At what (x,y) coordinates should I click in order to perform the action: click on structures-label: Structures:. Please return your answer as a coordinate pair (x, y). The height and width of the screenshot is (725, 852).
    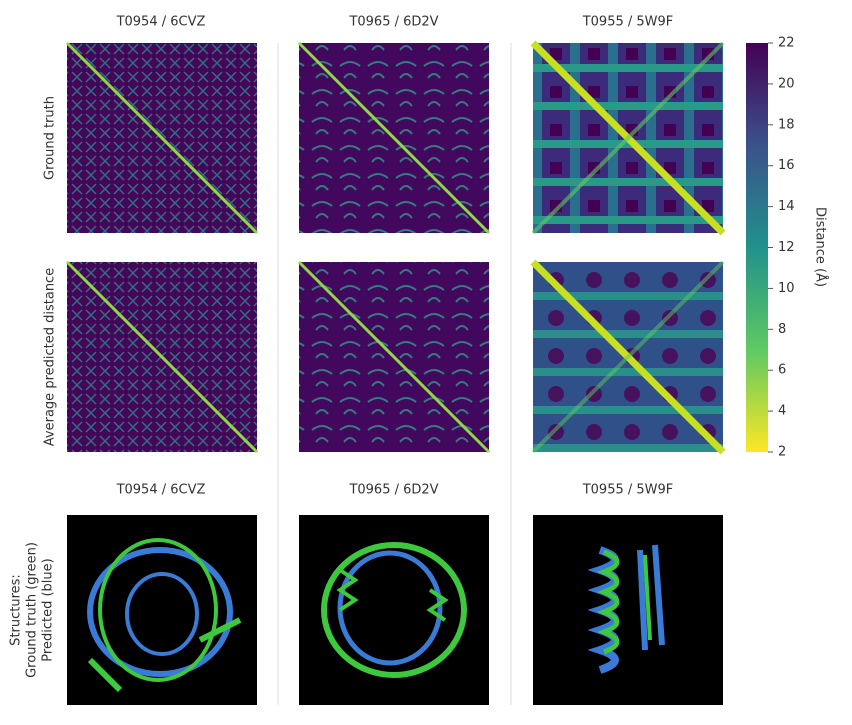
    Looking at the image, I should click on (16, 610).